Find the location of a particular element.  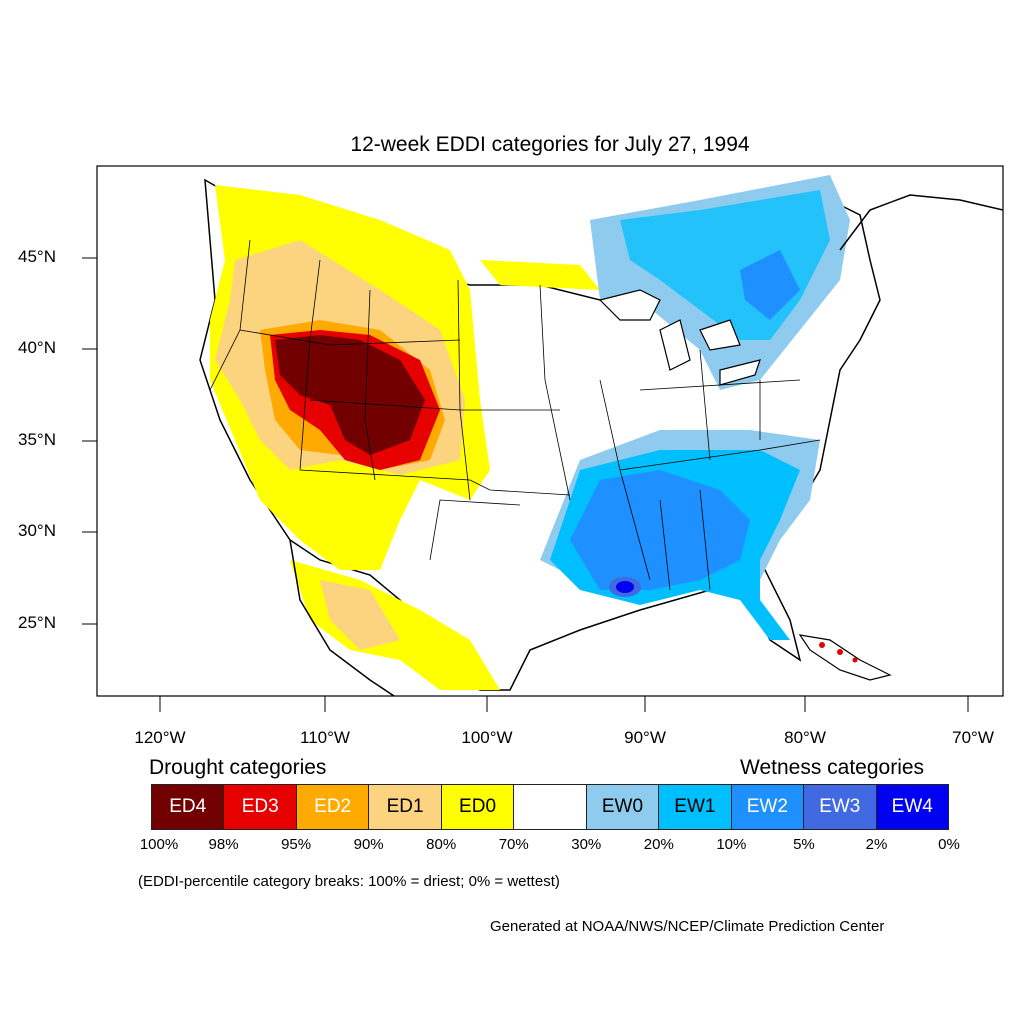

ed0-north is located at coordinates (540, 275).